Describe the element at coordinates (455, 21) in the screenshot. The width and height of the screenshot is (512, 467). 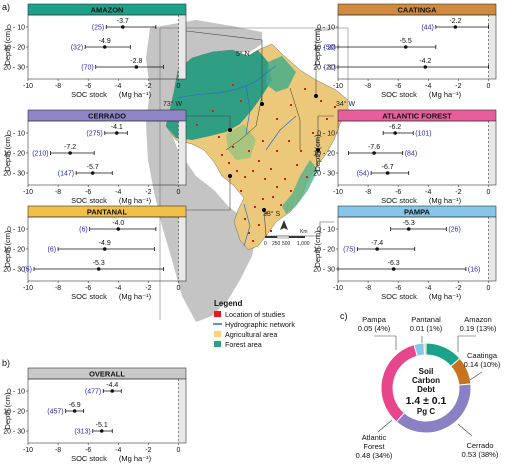
I see `mean-label: -2.2` at that location.